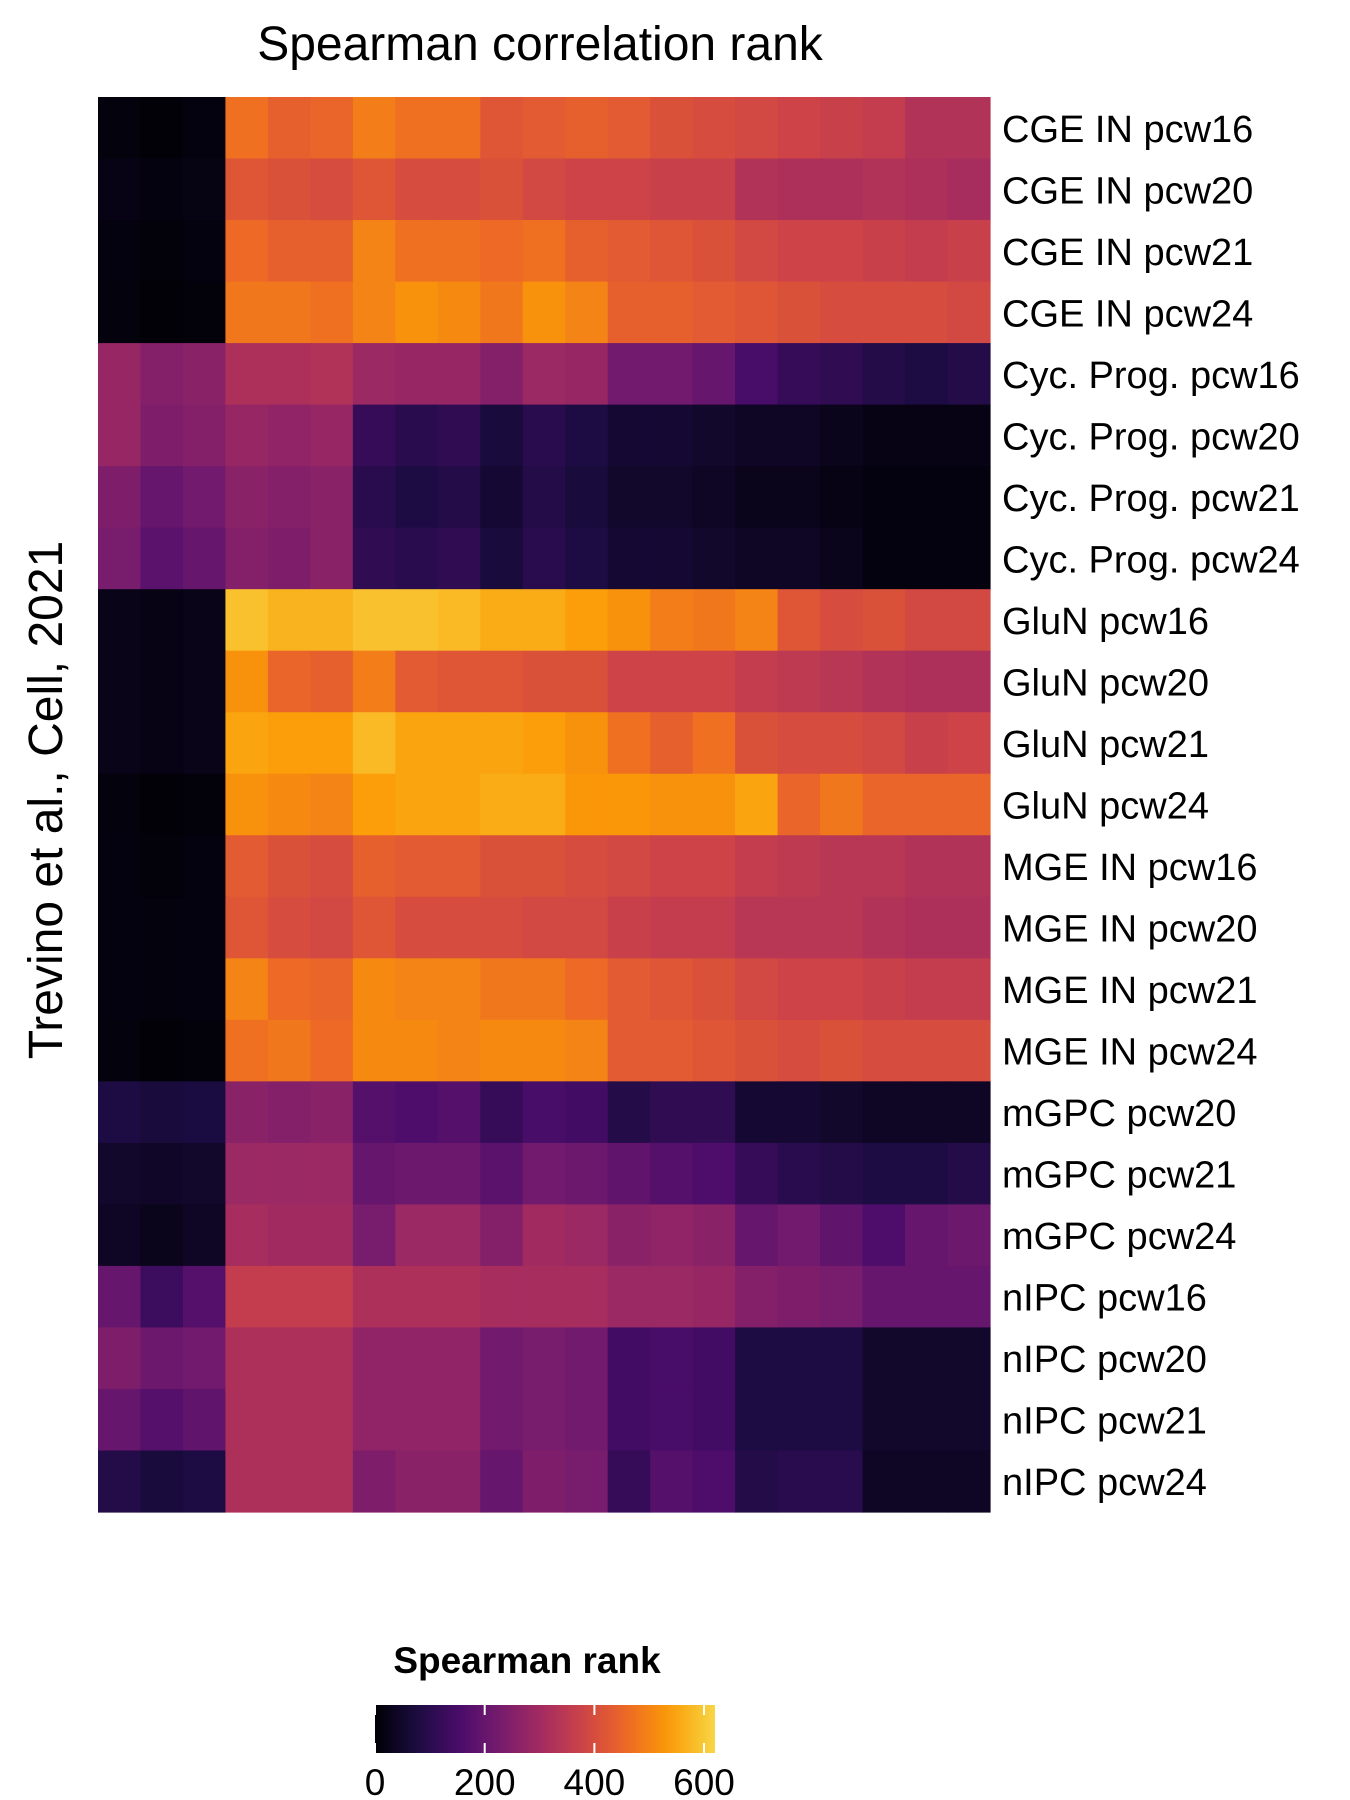  Describe the element at coordinates (545, 1729) in the screenshot. I see `colorbar-gradient` at that location.